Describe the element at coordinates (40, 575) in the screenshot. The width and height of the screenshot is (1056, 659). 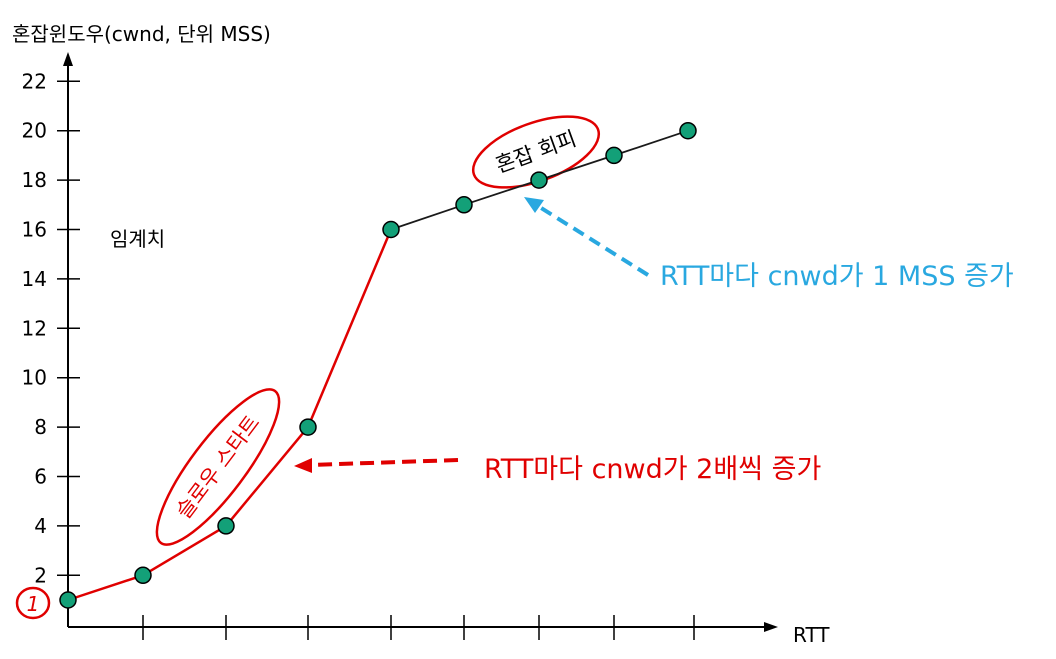
I see `y-tick-label: 2` at that location.